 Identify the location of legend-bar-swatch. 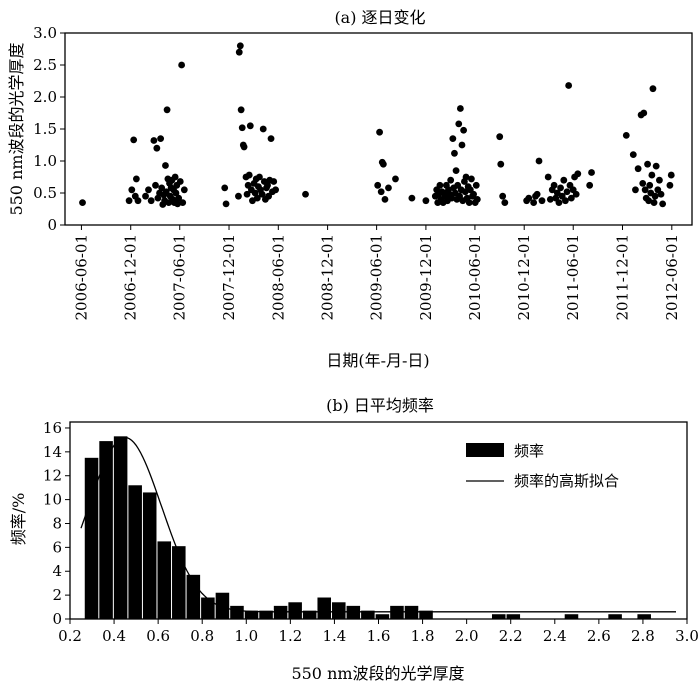
(485, 450).